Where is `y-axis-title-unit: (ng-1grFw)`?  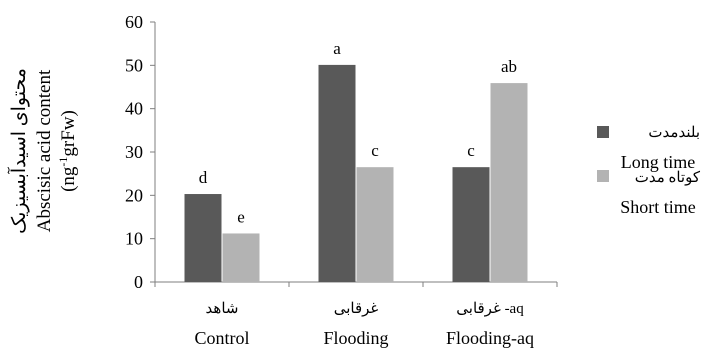
y-axis-title-unit: (ng-1grFw) is located at coordinates (67, 151).